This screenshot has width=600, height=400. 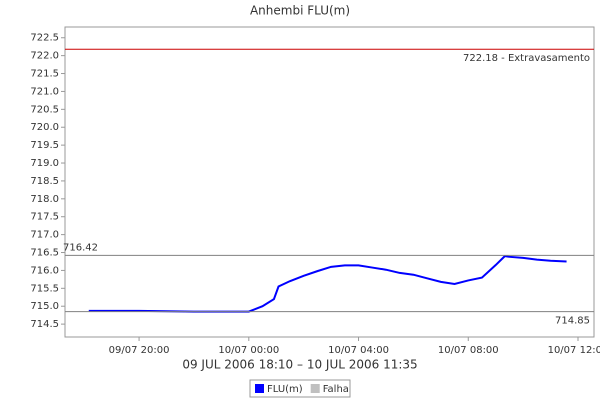 I want to click on y-tick-label: 719.0, so click(x=44, y=163).